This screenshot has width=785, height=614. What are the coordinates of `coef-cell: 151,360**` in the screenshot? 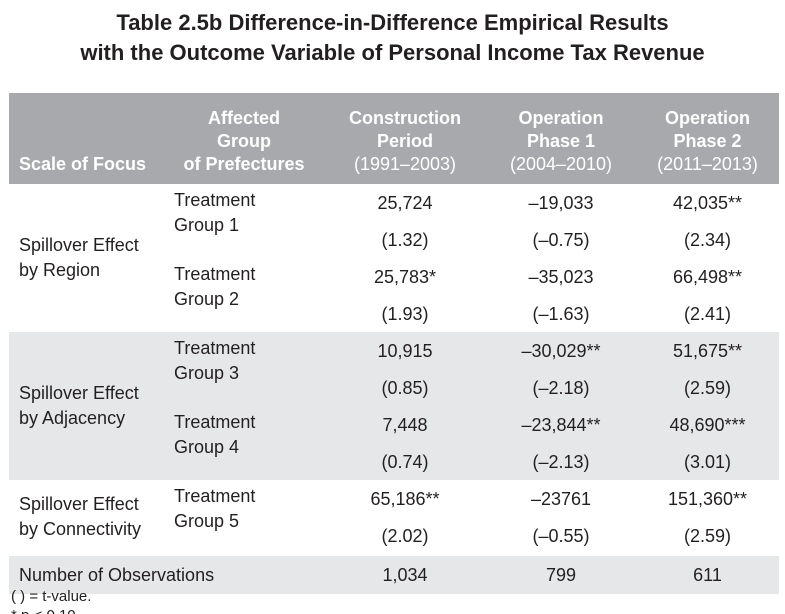 It's located at (707, 498).